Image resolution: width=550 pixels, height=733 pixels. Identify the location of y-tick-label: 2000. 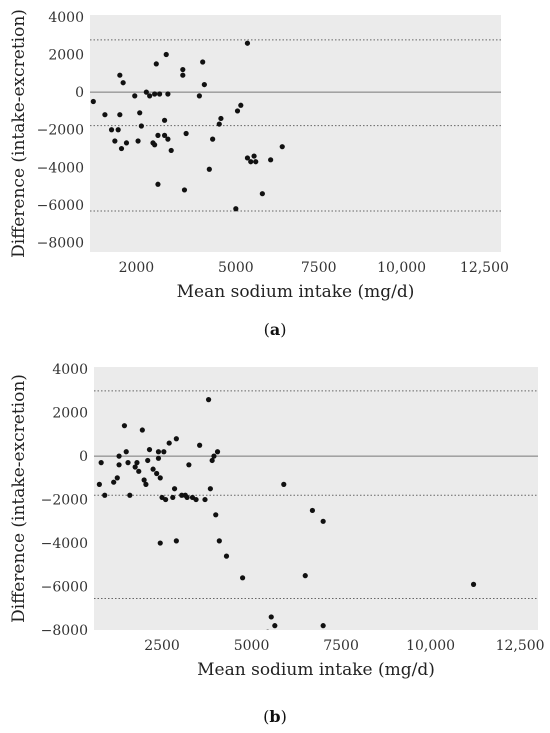
(66, 56).